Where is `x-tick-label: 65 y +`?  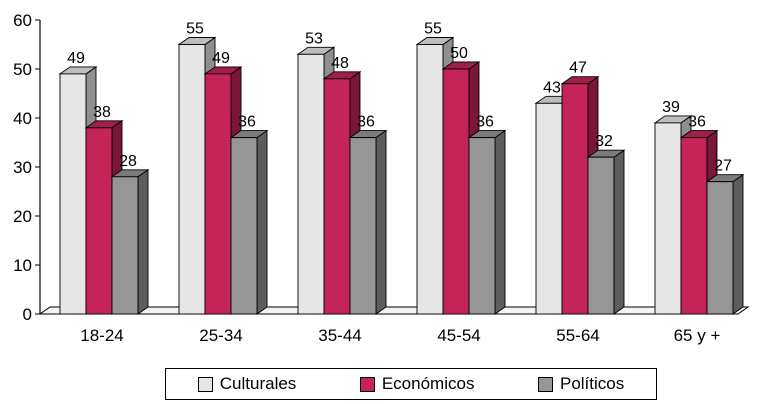 x-tick-label: 65 y + is located at coordinates (697, 335).